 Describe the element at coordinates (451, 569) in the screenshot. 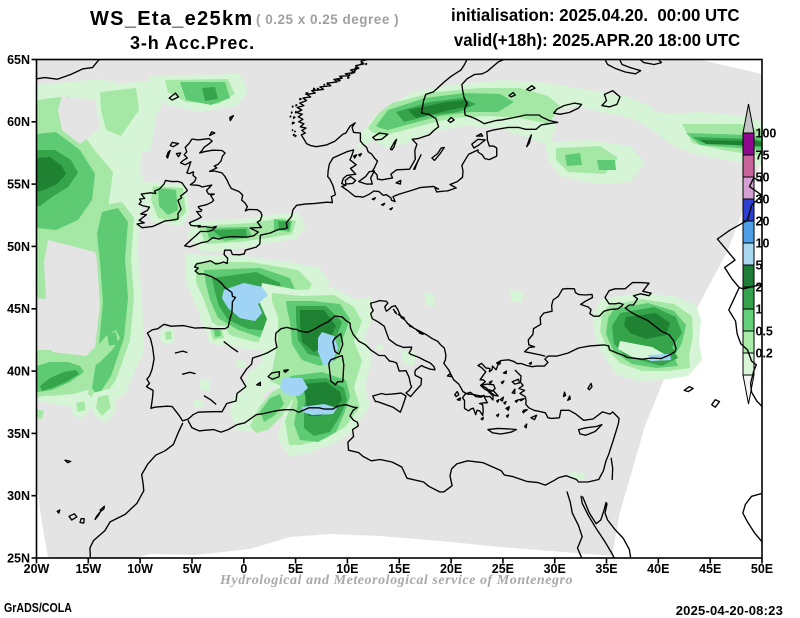

I see `svg-text: 20E` at that location.